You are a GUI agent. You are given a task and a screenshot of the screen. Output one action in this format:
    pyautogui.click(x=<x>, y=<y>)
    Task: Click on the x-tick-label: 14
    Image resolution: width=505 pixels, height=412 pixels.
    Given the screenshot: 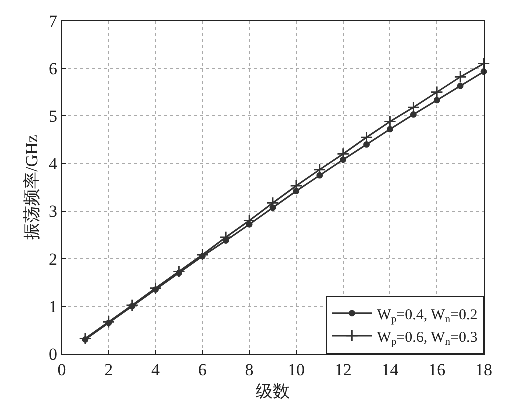 What is the action you would take?
    pyautogui.click(x=391, y=370)
    